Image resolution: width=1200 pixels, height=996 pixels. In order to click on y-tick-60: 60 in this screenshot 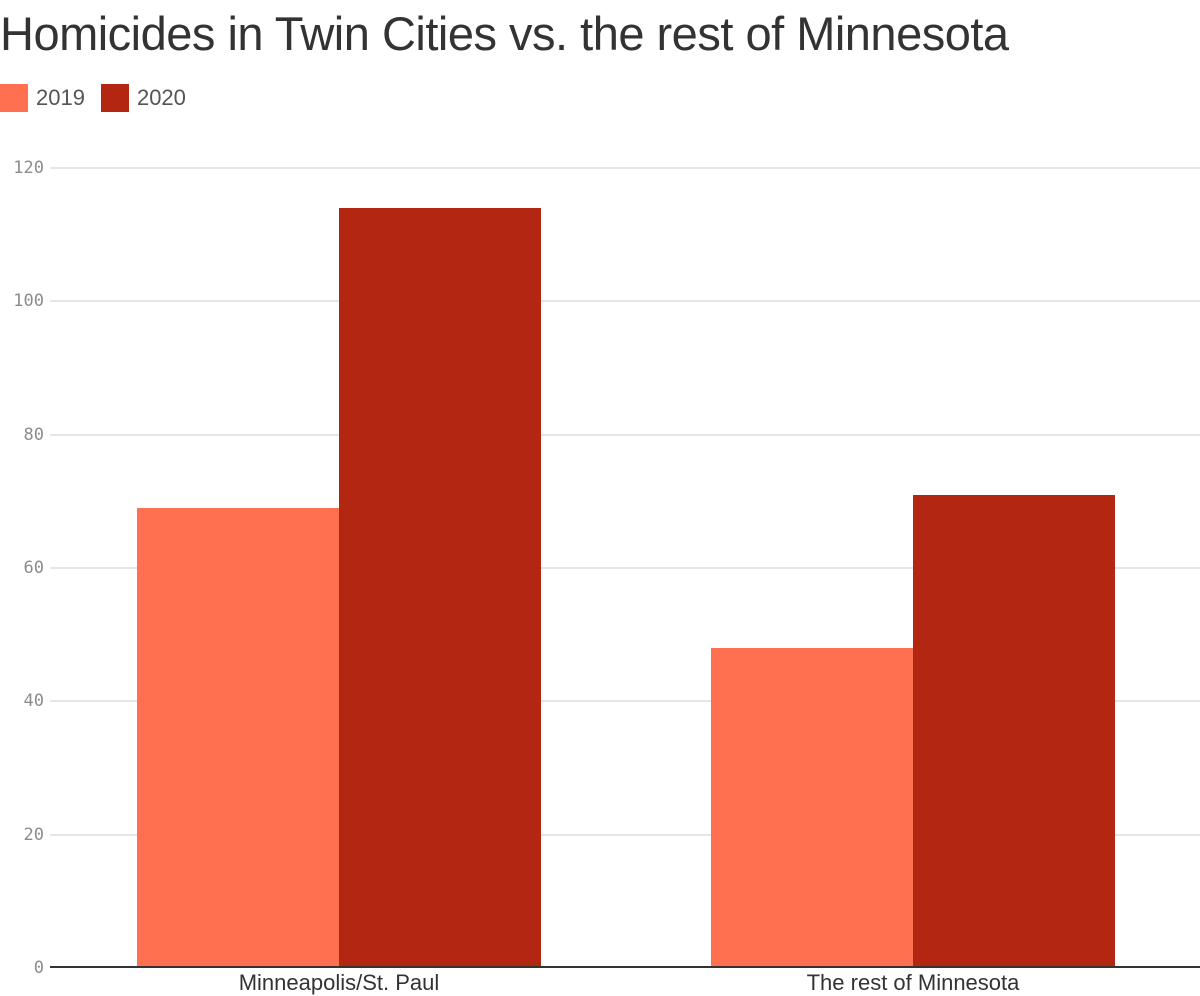, I will do `click(33, 568)`.